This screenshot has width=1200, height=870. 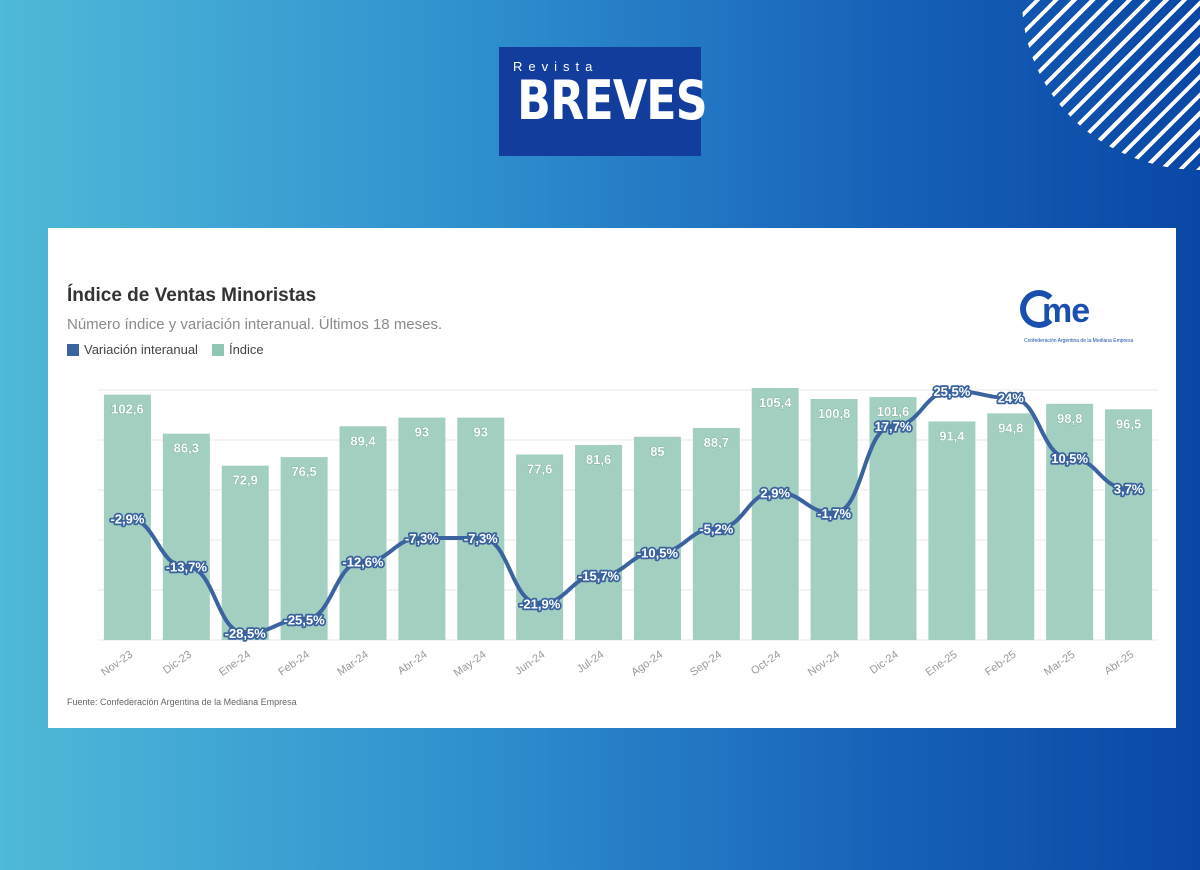 I want to click on bar-label-Ene-25: 91,4, so click(x=952, y=435).